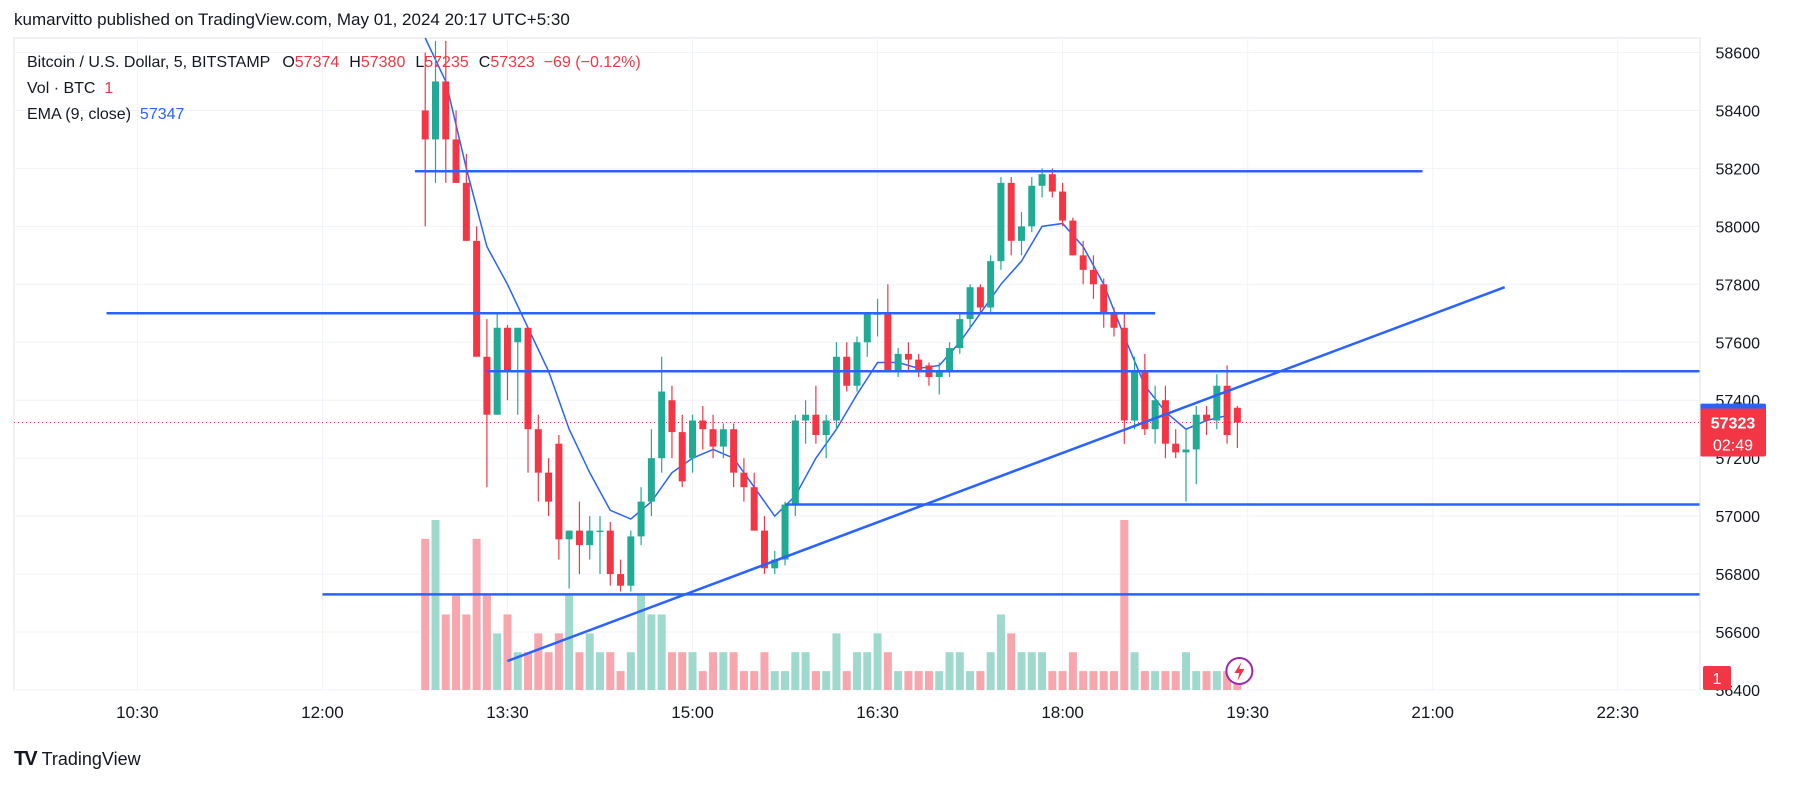 The width and height of the screenshot is (1793, 786). I want to click on time-tick-label: 15:00, so click(692, 712).